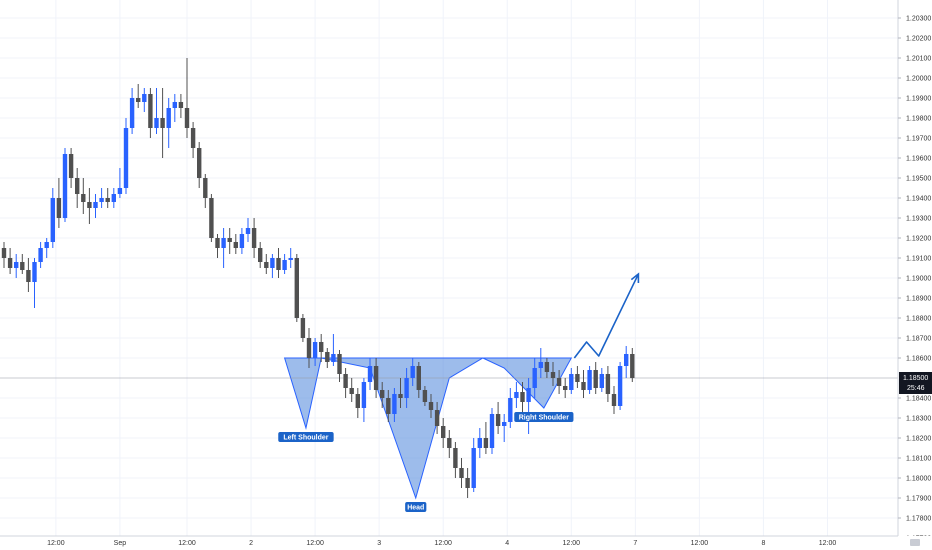 This screenshot has height=550, width=932. I want to click on price-tick-label: 1.19700, so click(918, 139).